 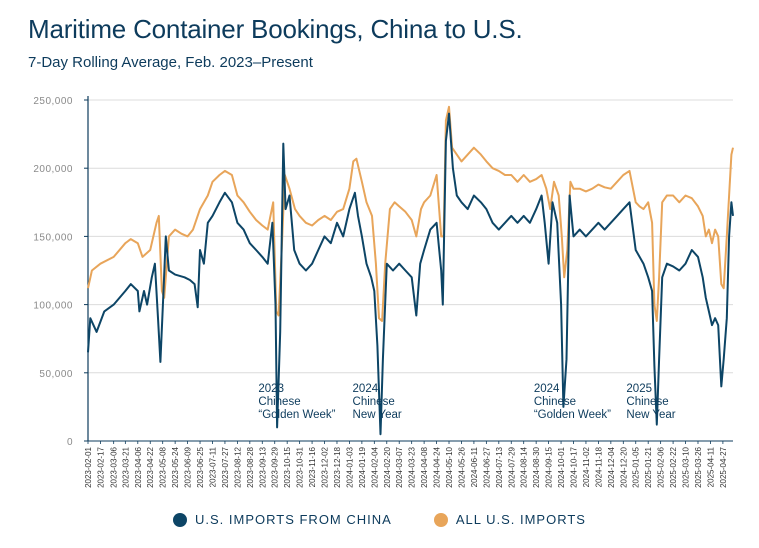 I want to click on x-tick-label: 2023-05-24, so click(x=175, y=466).